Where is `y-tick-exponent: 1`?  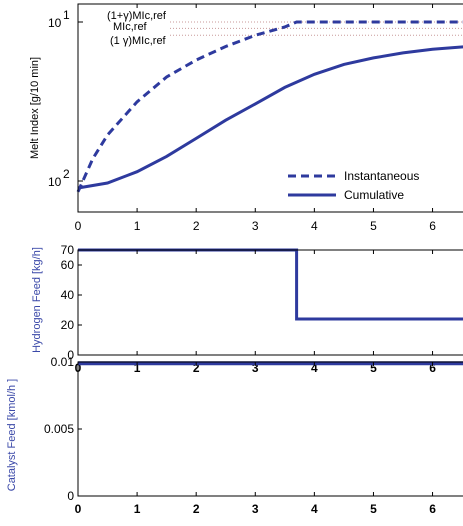 y-tick-exponent: 1 is located at coordinates (66, 15).